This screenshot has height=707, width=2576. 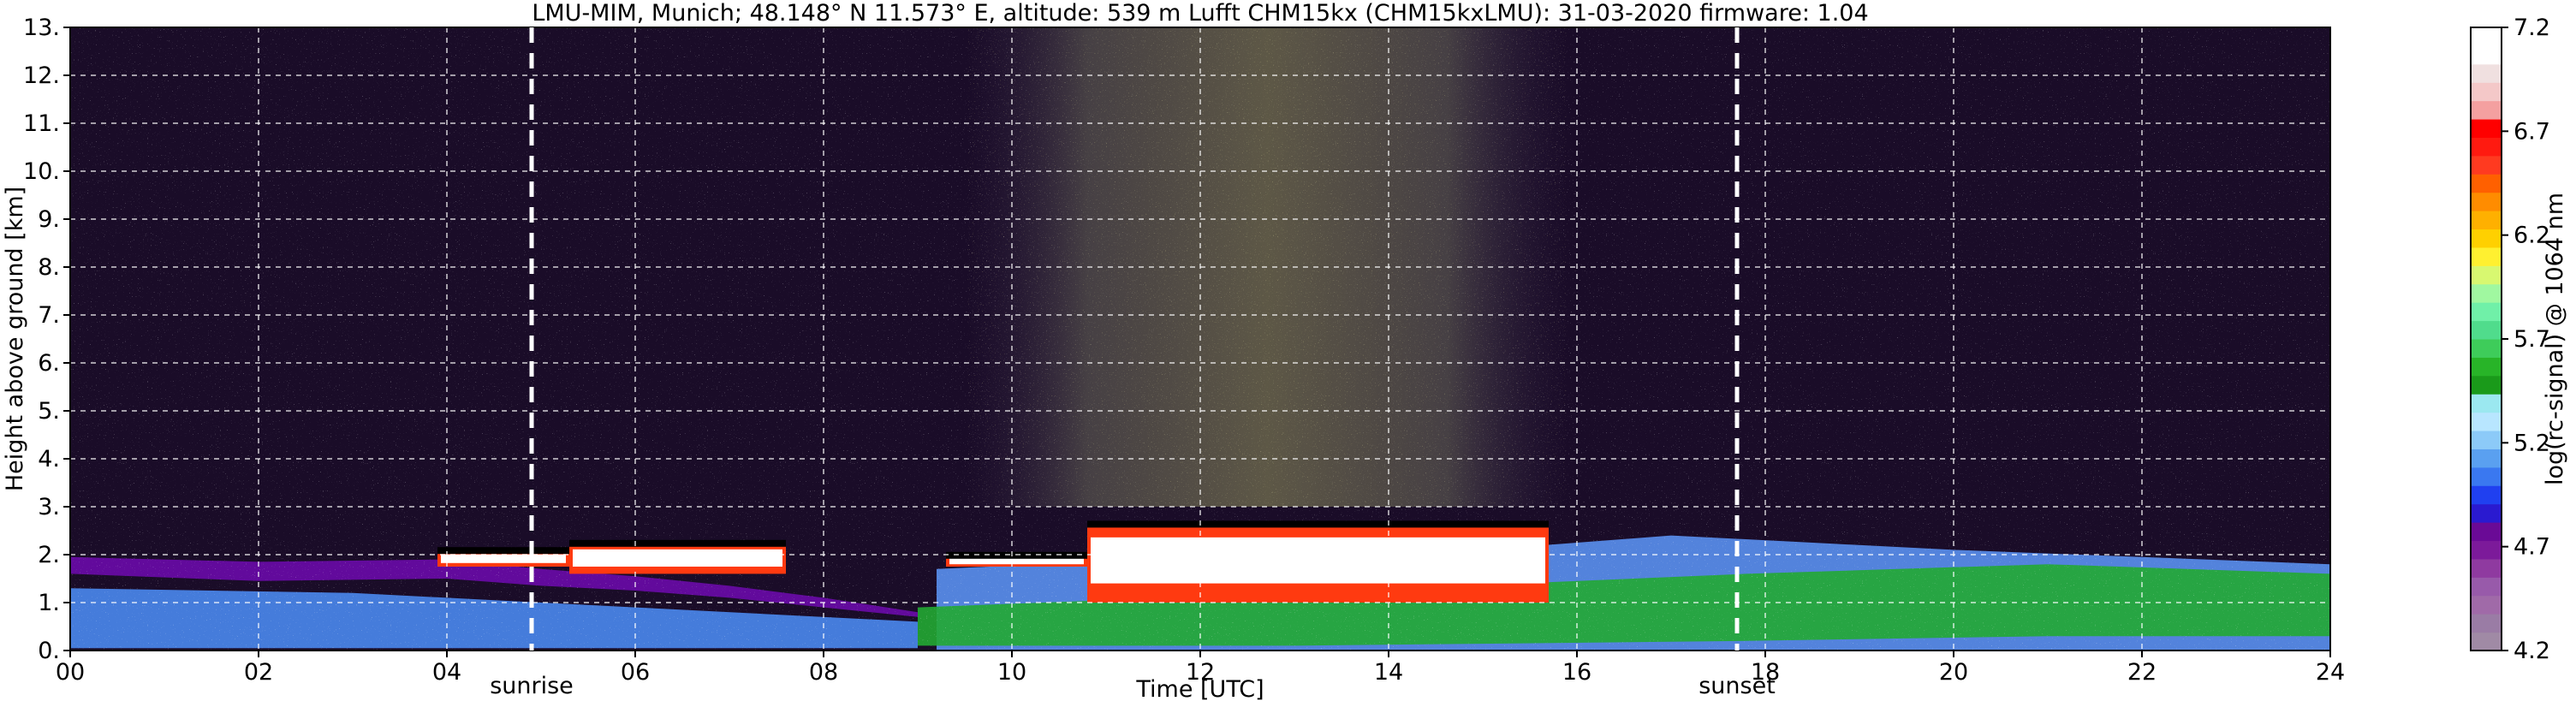 I want to click on colorbar-tick-label: 4.2, so click(x=2532, y=651).